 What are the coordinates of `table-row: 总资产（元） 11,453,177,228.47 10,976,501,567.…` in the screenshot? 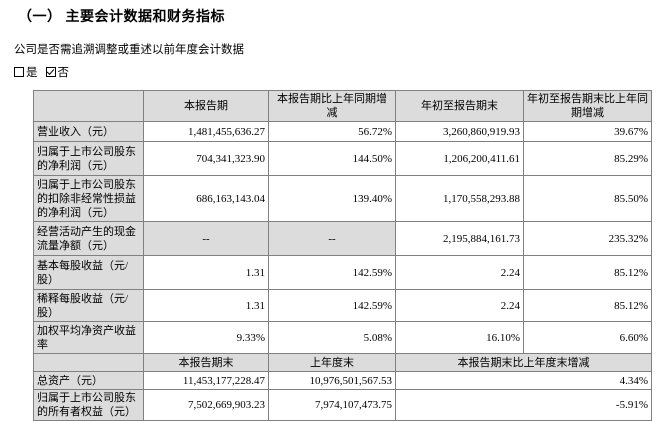 It's located at (342, 380).